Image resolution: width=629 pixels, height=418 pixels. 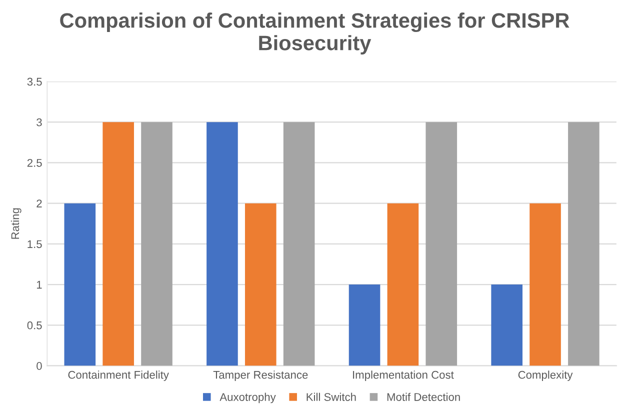 I want to click on legend-label: Motif Detection, so click(x=423, y=396).